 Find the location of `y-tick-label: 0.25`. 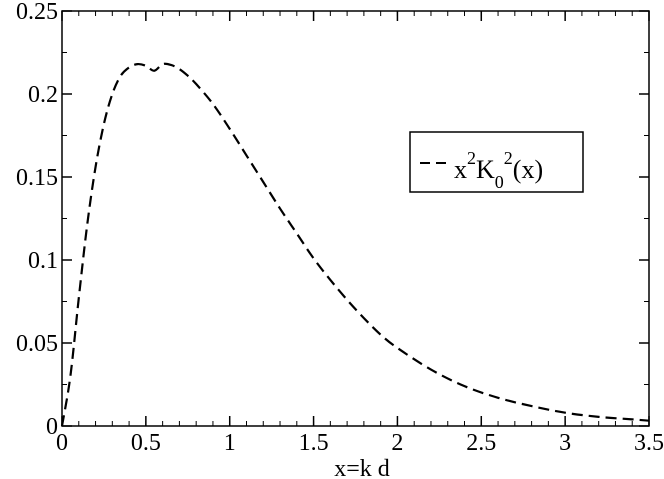

y-tick-label: 0.25 is located at coordinates (37, 12).